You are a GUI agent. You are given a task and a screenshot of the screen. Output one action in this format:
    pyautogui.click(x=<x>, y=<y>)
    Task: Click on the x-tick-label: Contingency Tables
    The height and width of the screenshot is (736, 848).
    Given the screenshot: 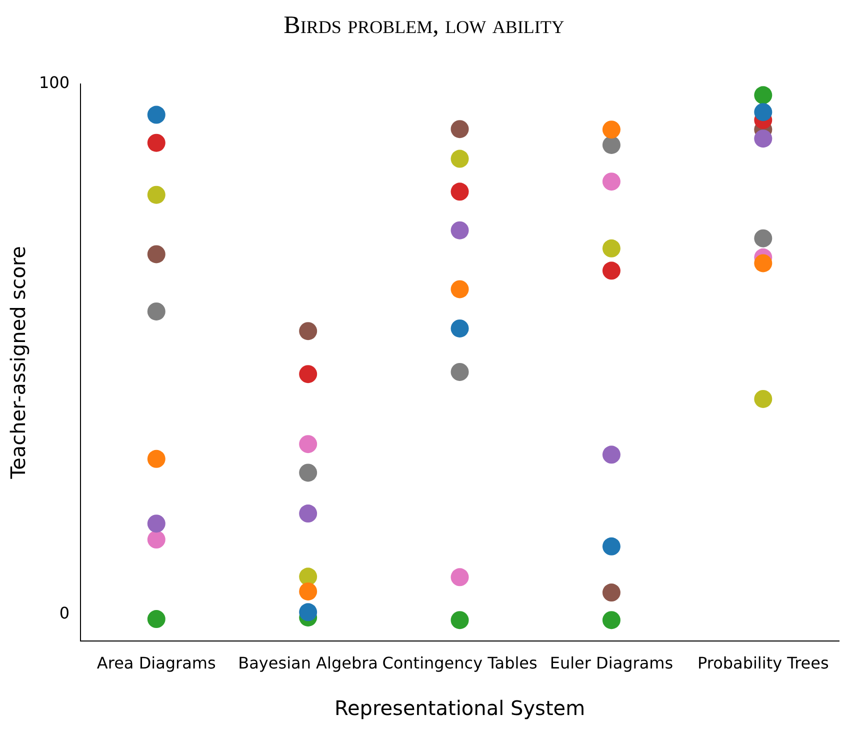 What is the action you would take?
    pyautogui.click(x=460, y=663)
    